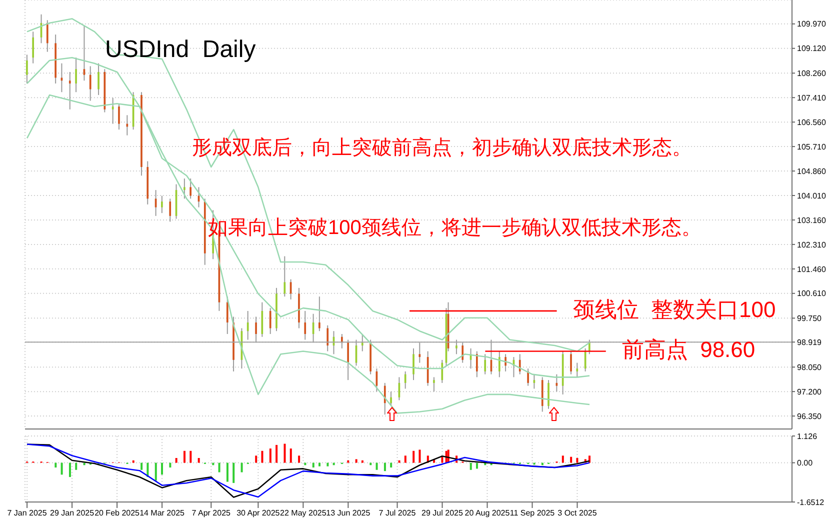 Image resolution: width=832 pixels, height=518 pixels. What do you see at coordinates (578, 513) in the screenshot?
I see `x-tick-label: 3 Oct 2025` at bounding box center [578, 513].